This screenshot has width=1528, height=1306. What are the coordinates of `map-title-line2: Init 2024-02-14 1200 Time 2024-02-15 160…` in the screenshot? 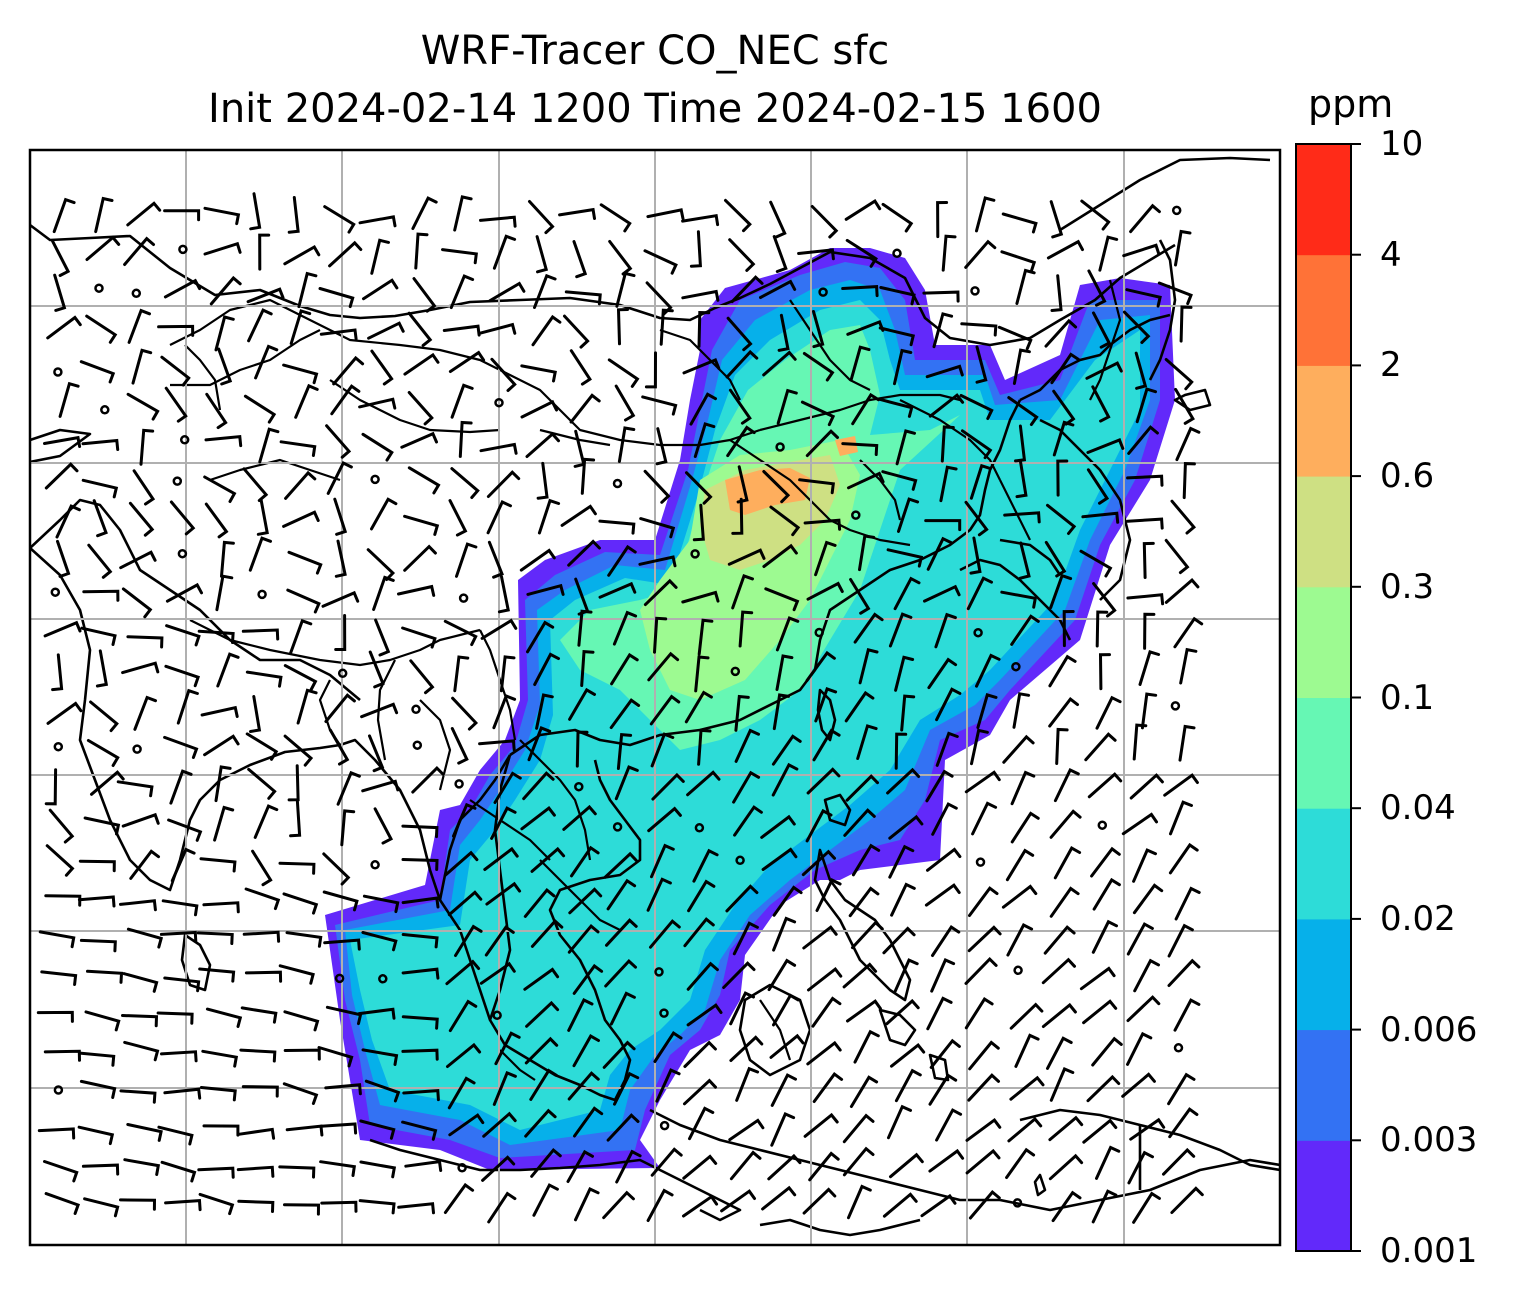 It's located at (655, 109).